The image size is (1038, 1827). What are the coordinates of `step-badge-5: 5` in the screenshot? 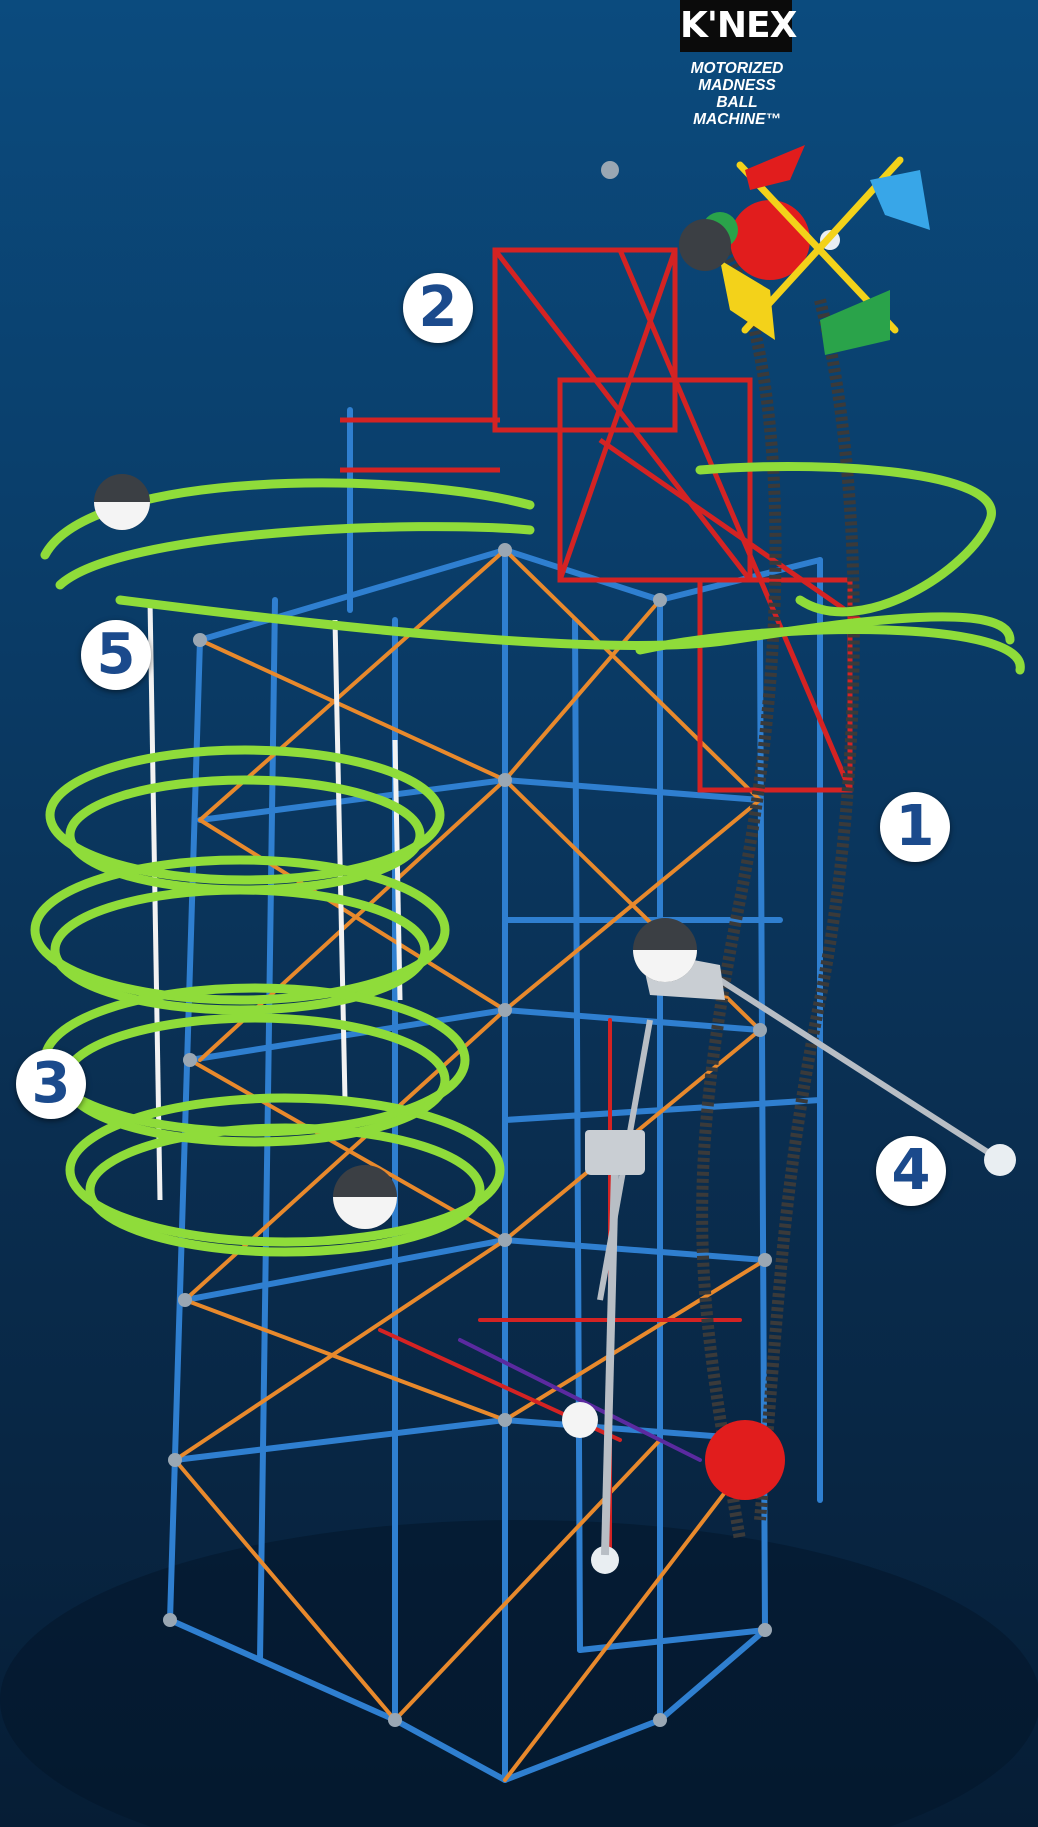 It's located at (116, 655).